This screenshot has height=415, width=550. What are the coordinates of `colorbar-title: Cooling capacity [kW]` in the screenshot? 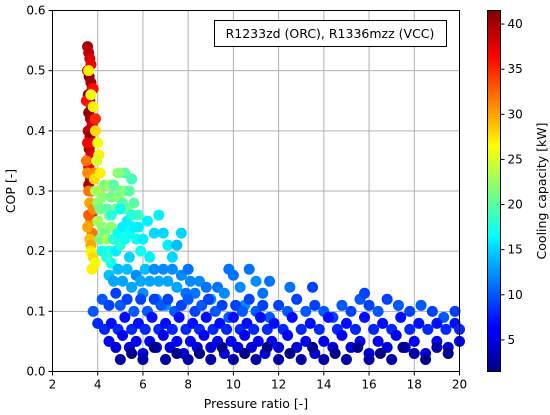 It's located at (541, 191).